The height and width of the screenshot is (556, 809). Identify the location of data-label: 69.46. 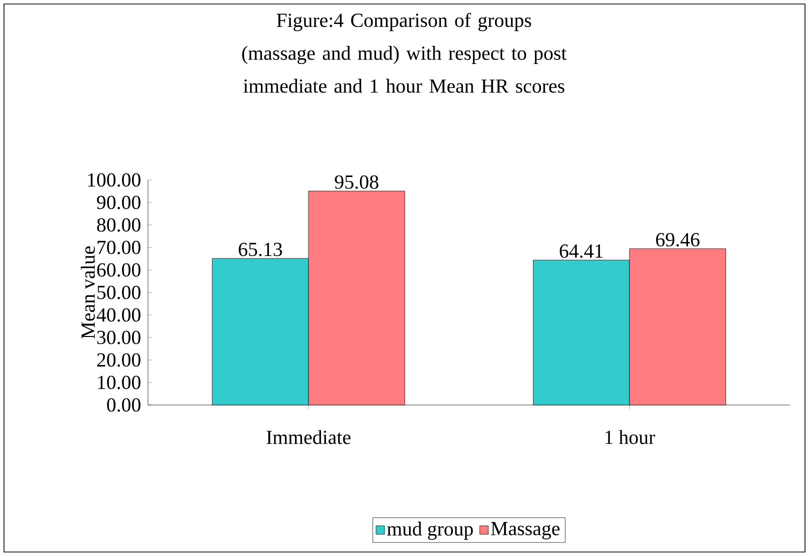
(678, 239).